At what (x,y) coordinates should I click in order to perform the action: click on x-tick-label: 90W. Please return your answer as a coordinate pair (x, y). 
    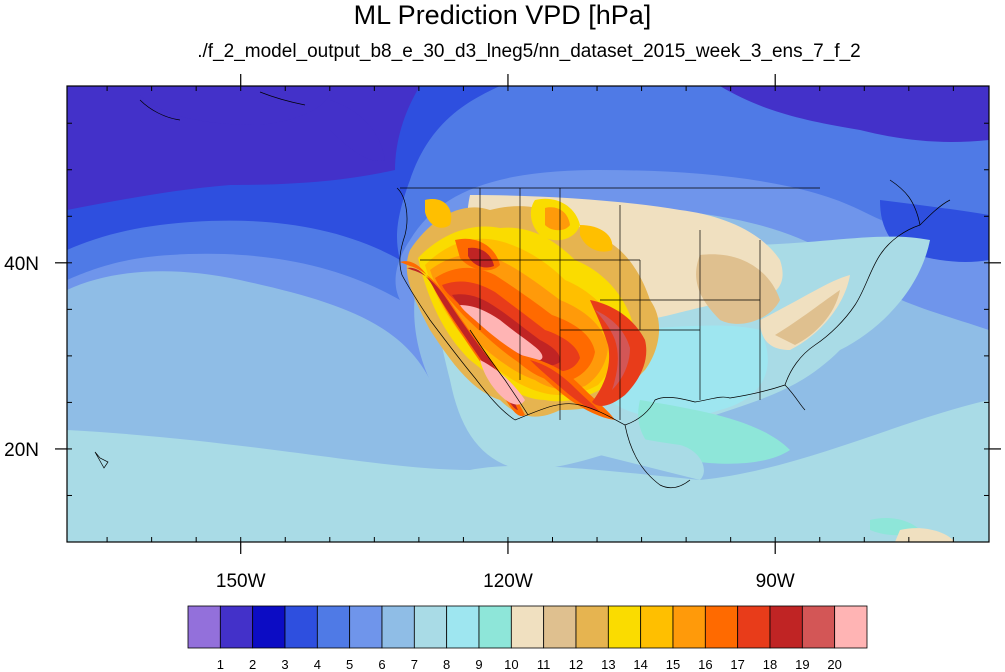
    Looking at the image, I should click on (775, 581).